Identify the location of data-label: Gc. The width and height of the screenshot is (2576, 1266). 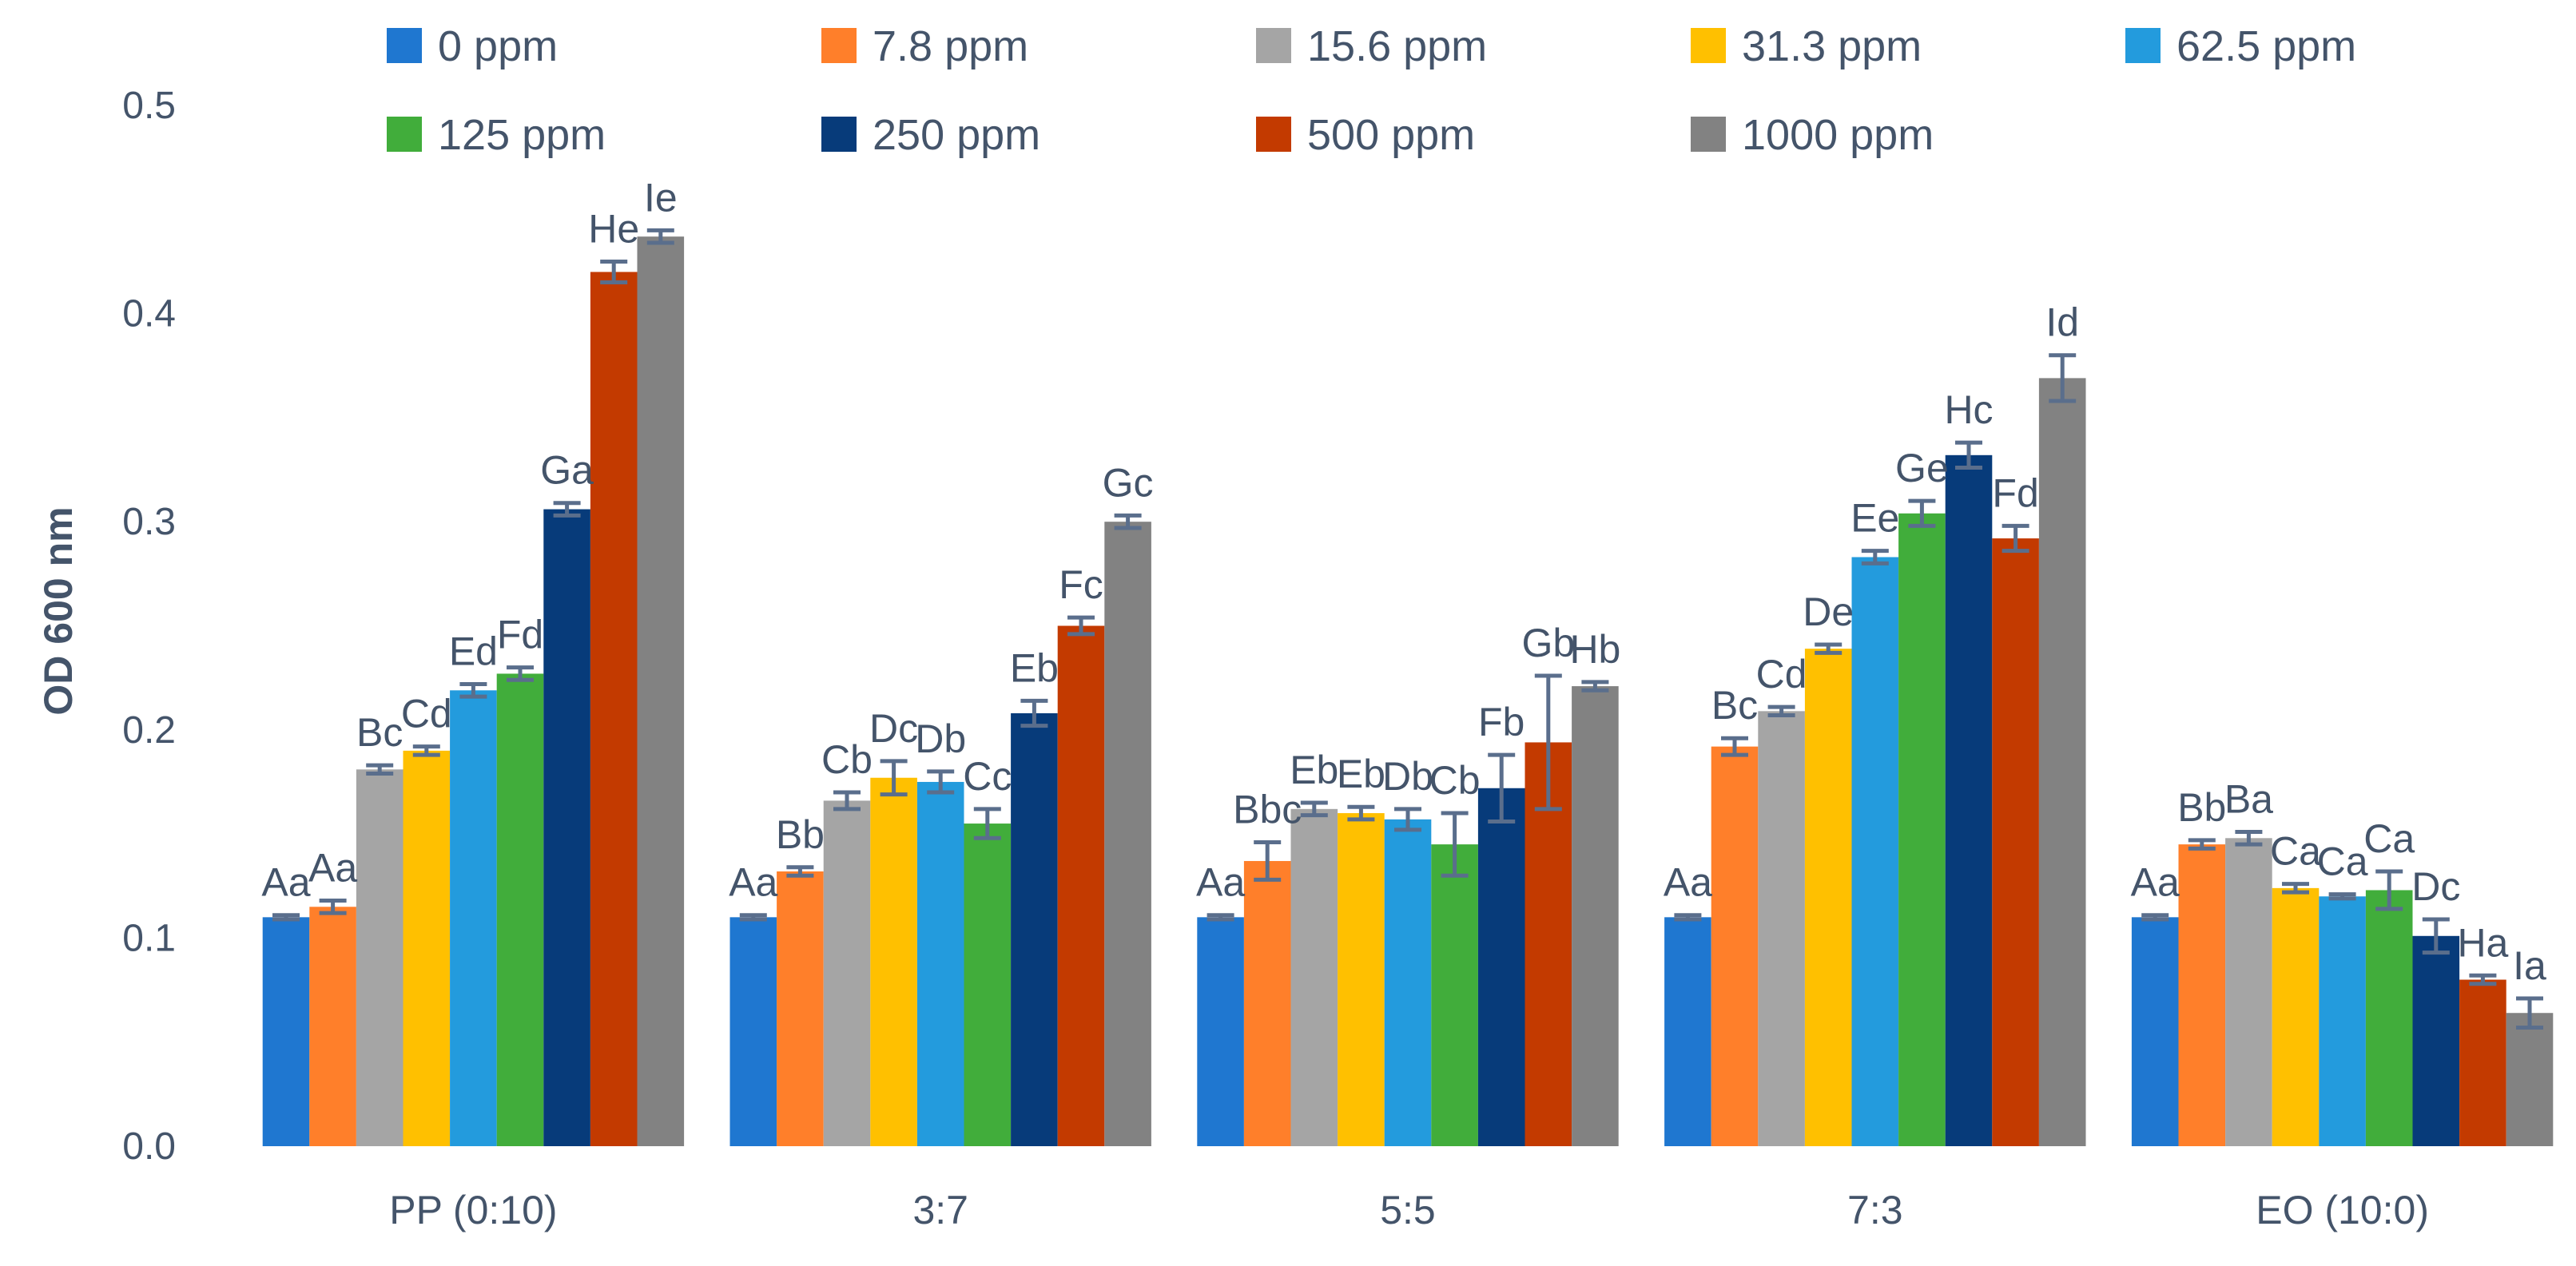
(1128, 482).